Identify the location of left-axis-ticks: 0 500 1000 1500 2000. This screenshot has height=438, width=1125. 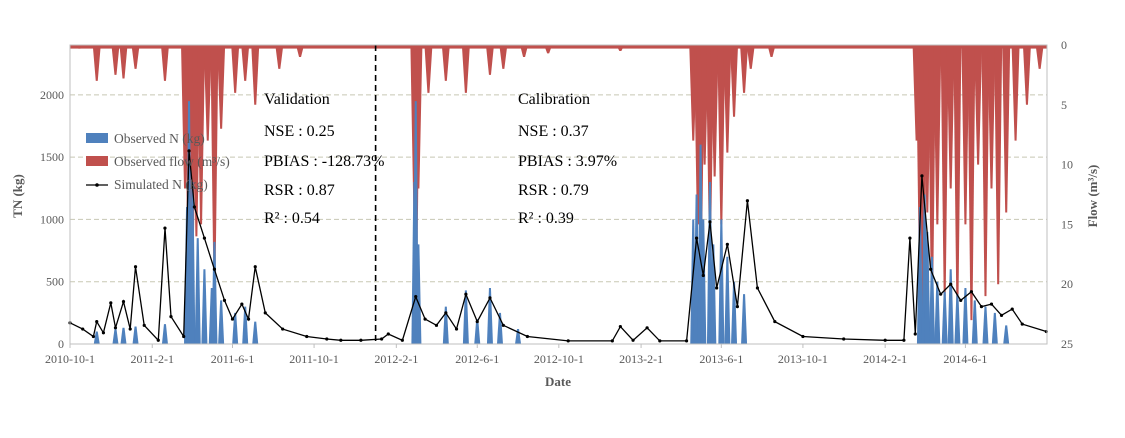
(52, 219).